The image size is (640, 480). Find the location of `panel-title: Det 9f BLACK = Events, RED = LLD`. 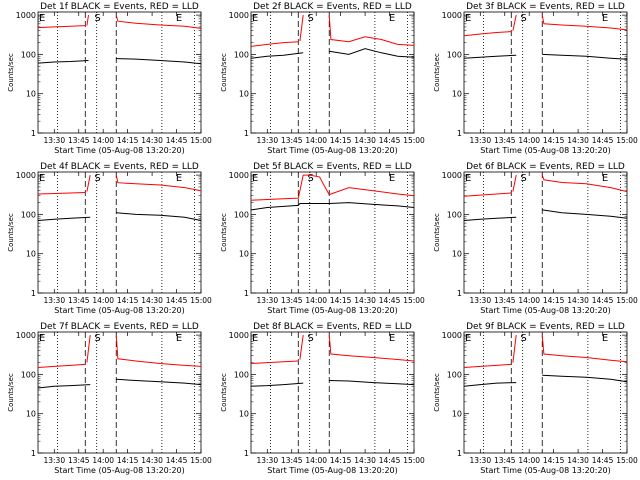

panel-title: Det 9f BLACK = Events, RED = LLD is located at coordinates (545, 327).